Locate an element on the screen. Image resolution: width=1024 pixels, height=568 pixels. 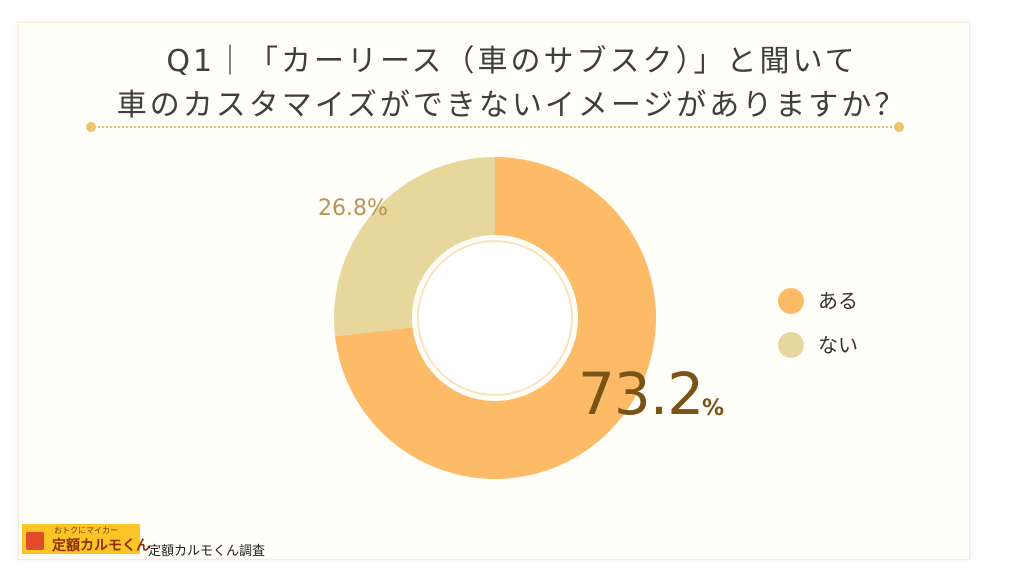
legend-swatch-aru is located at coordinates (791, 301).